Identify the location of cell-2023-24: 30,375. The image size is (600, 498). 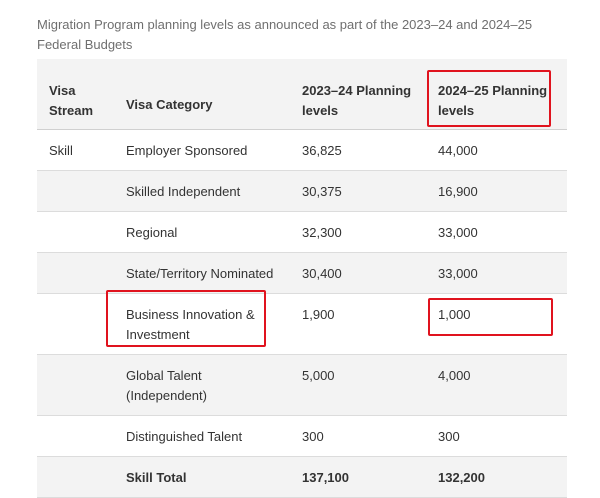
(358, 191).